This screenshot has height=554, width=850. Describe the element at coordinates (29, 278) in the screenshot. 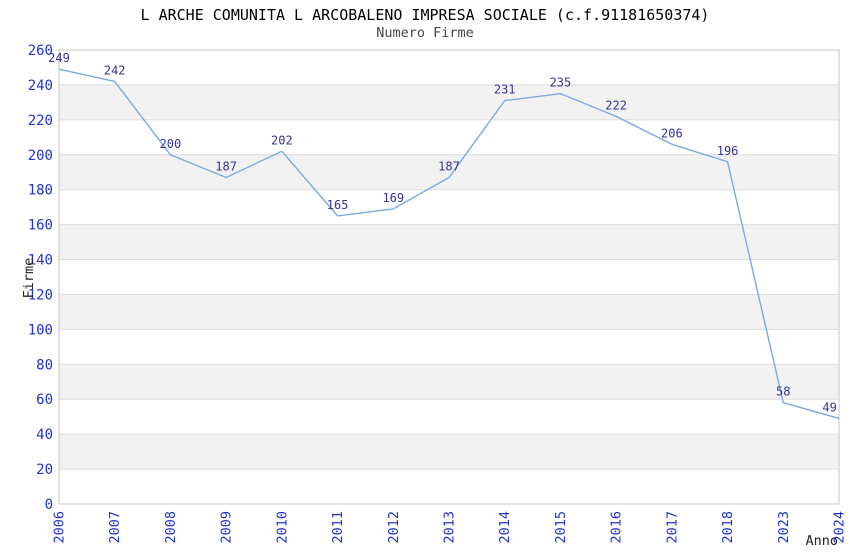

I see `y-axis-title: Firme` at that location.